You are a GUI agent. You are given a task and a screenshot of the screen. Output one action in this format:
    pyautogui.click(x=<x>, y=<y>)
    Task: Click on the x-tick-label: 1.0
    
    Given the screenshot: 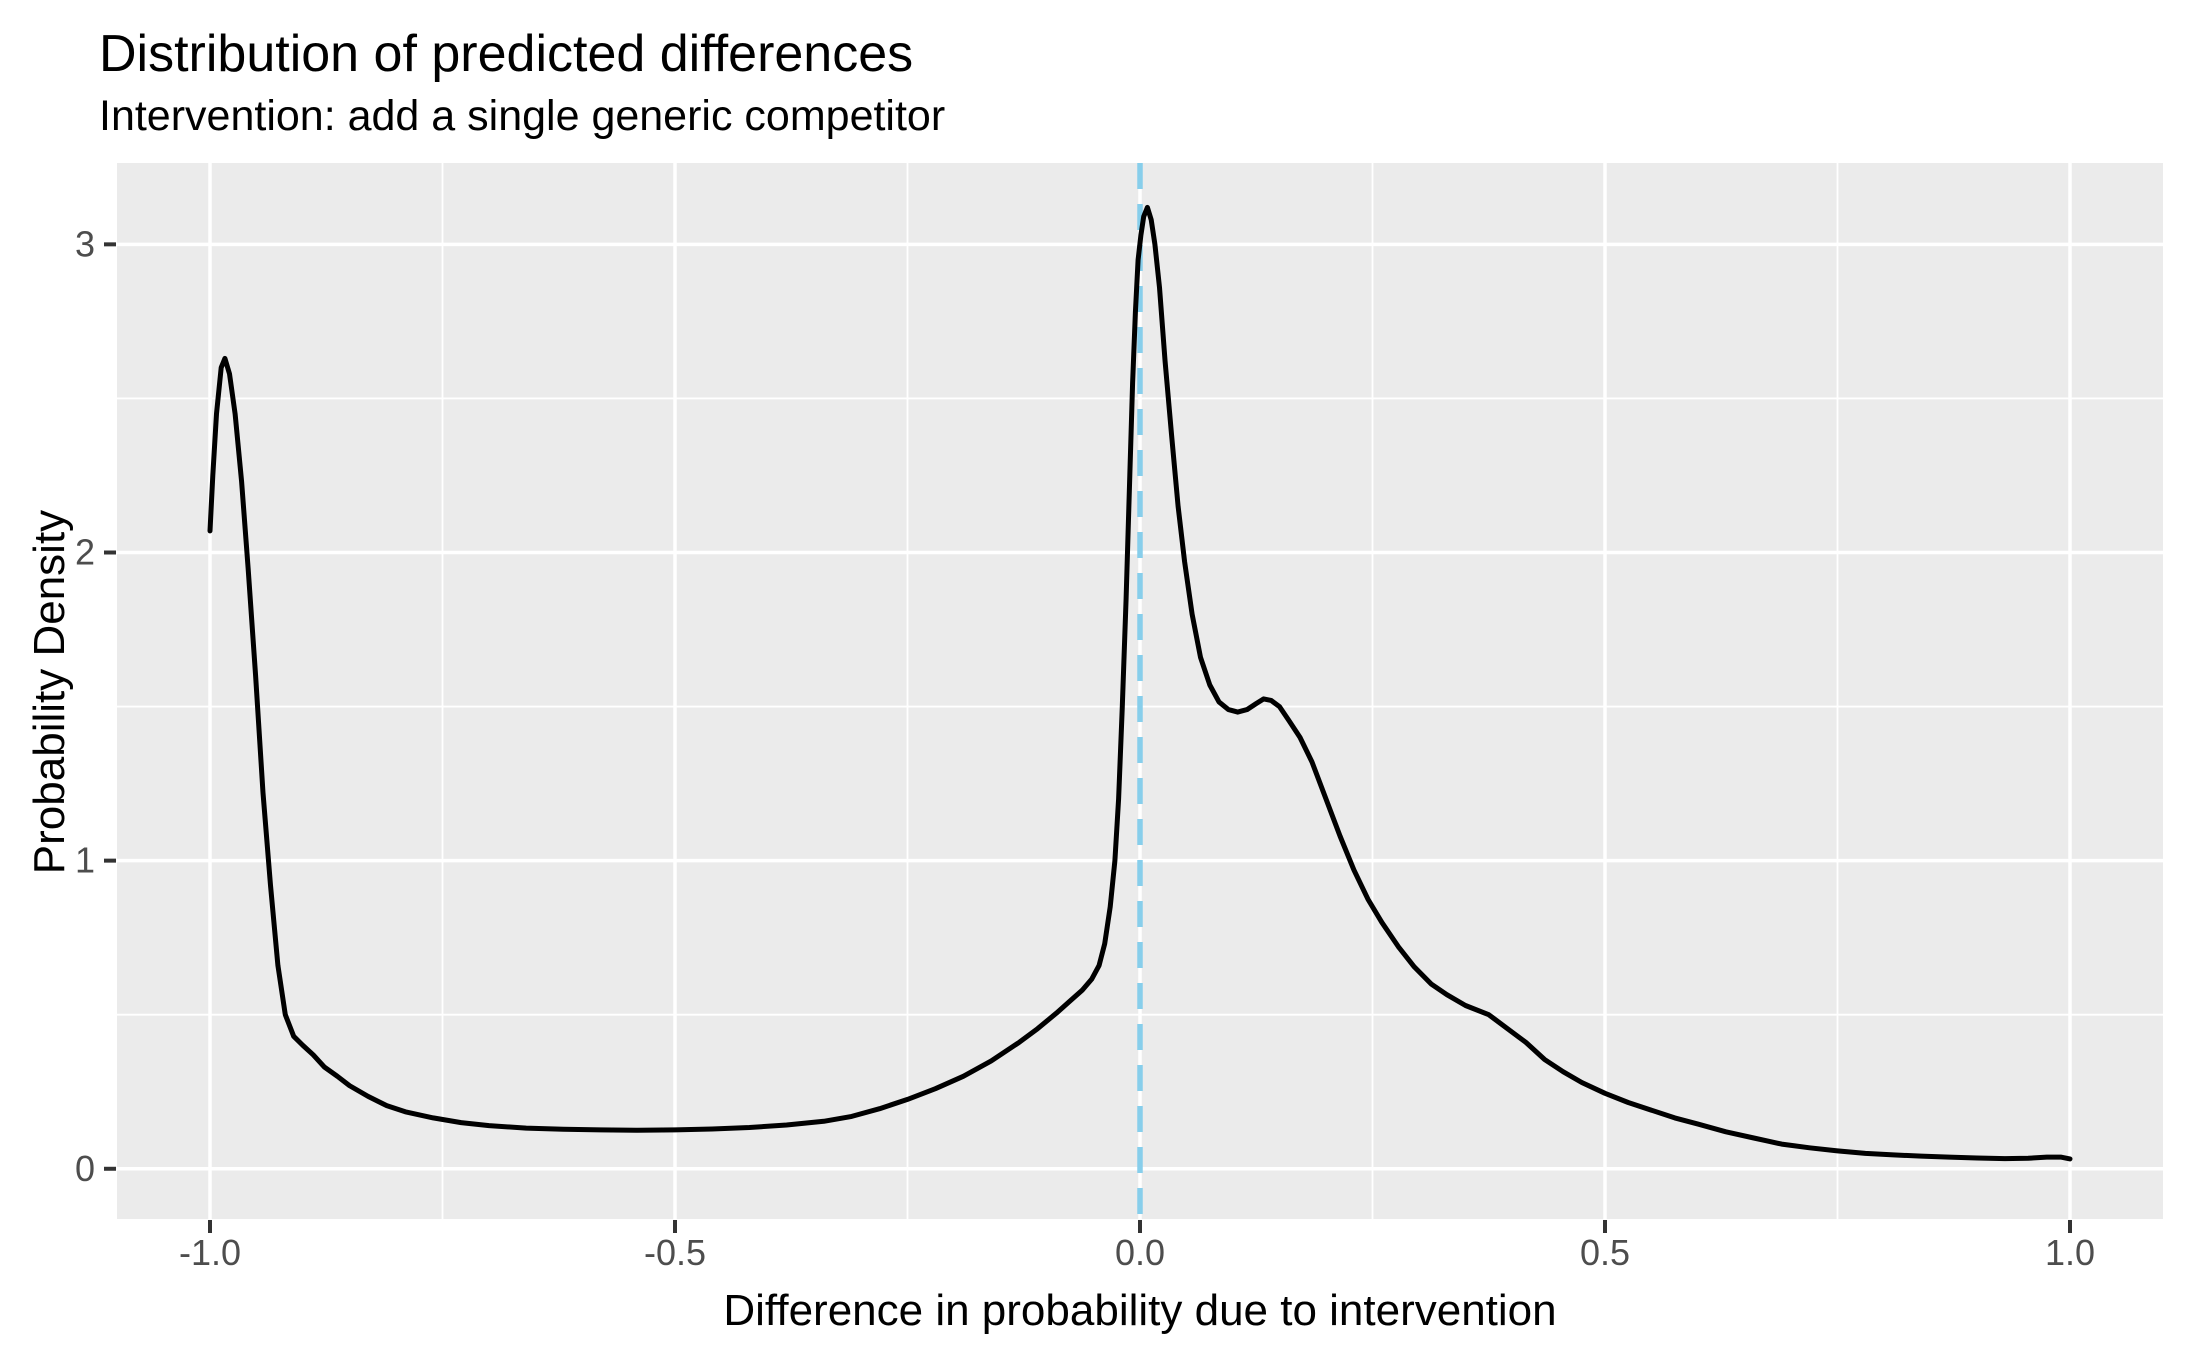 What is the action you would take?
    pyautogui.click(x=2070, y=1252)
    